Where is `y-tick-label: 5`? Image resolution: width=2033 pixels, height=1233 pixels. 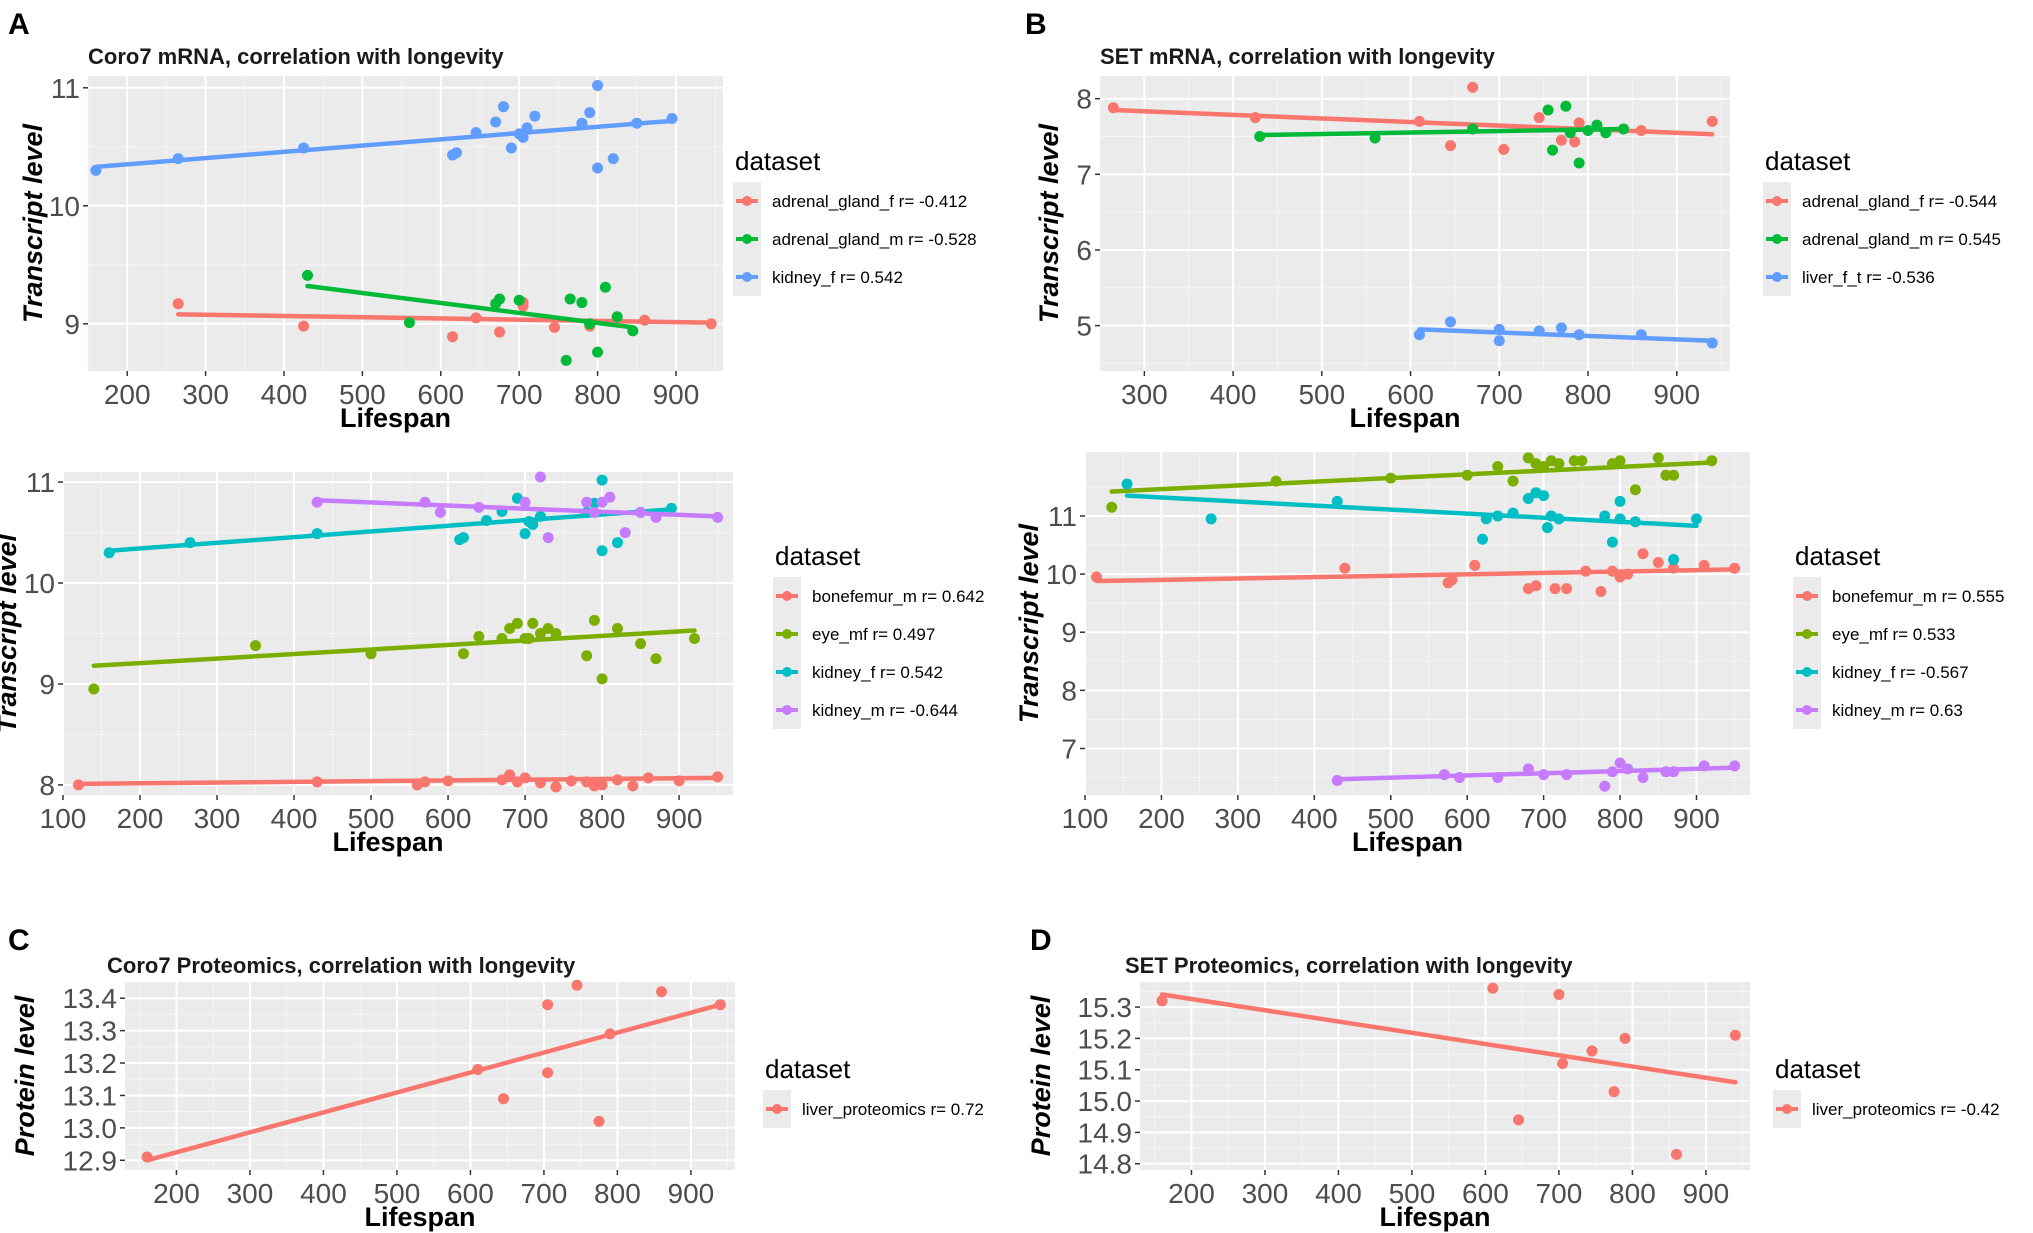
y-tick-label: 5 is located at coordinates (1084, 326).